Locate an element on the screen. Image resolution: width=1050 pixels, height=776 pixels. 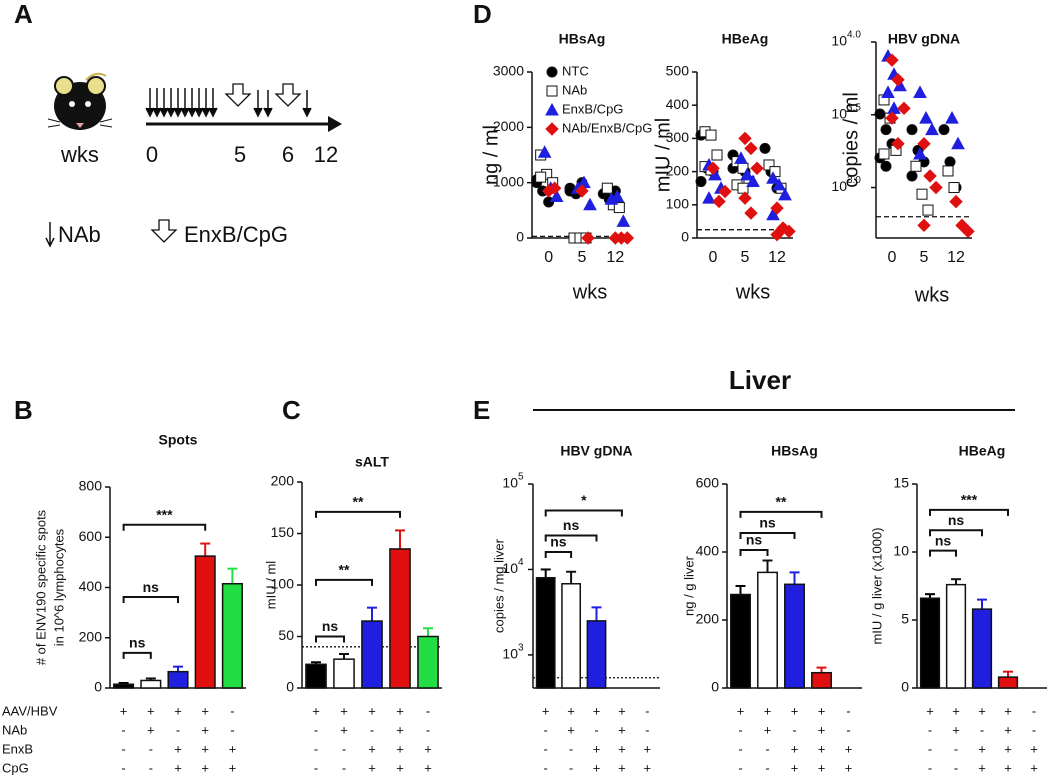
y-tick-sup: 4.0 is located at coordinates (854, 35).